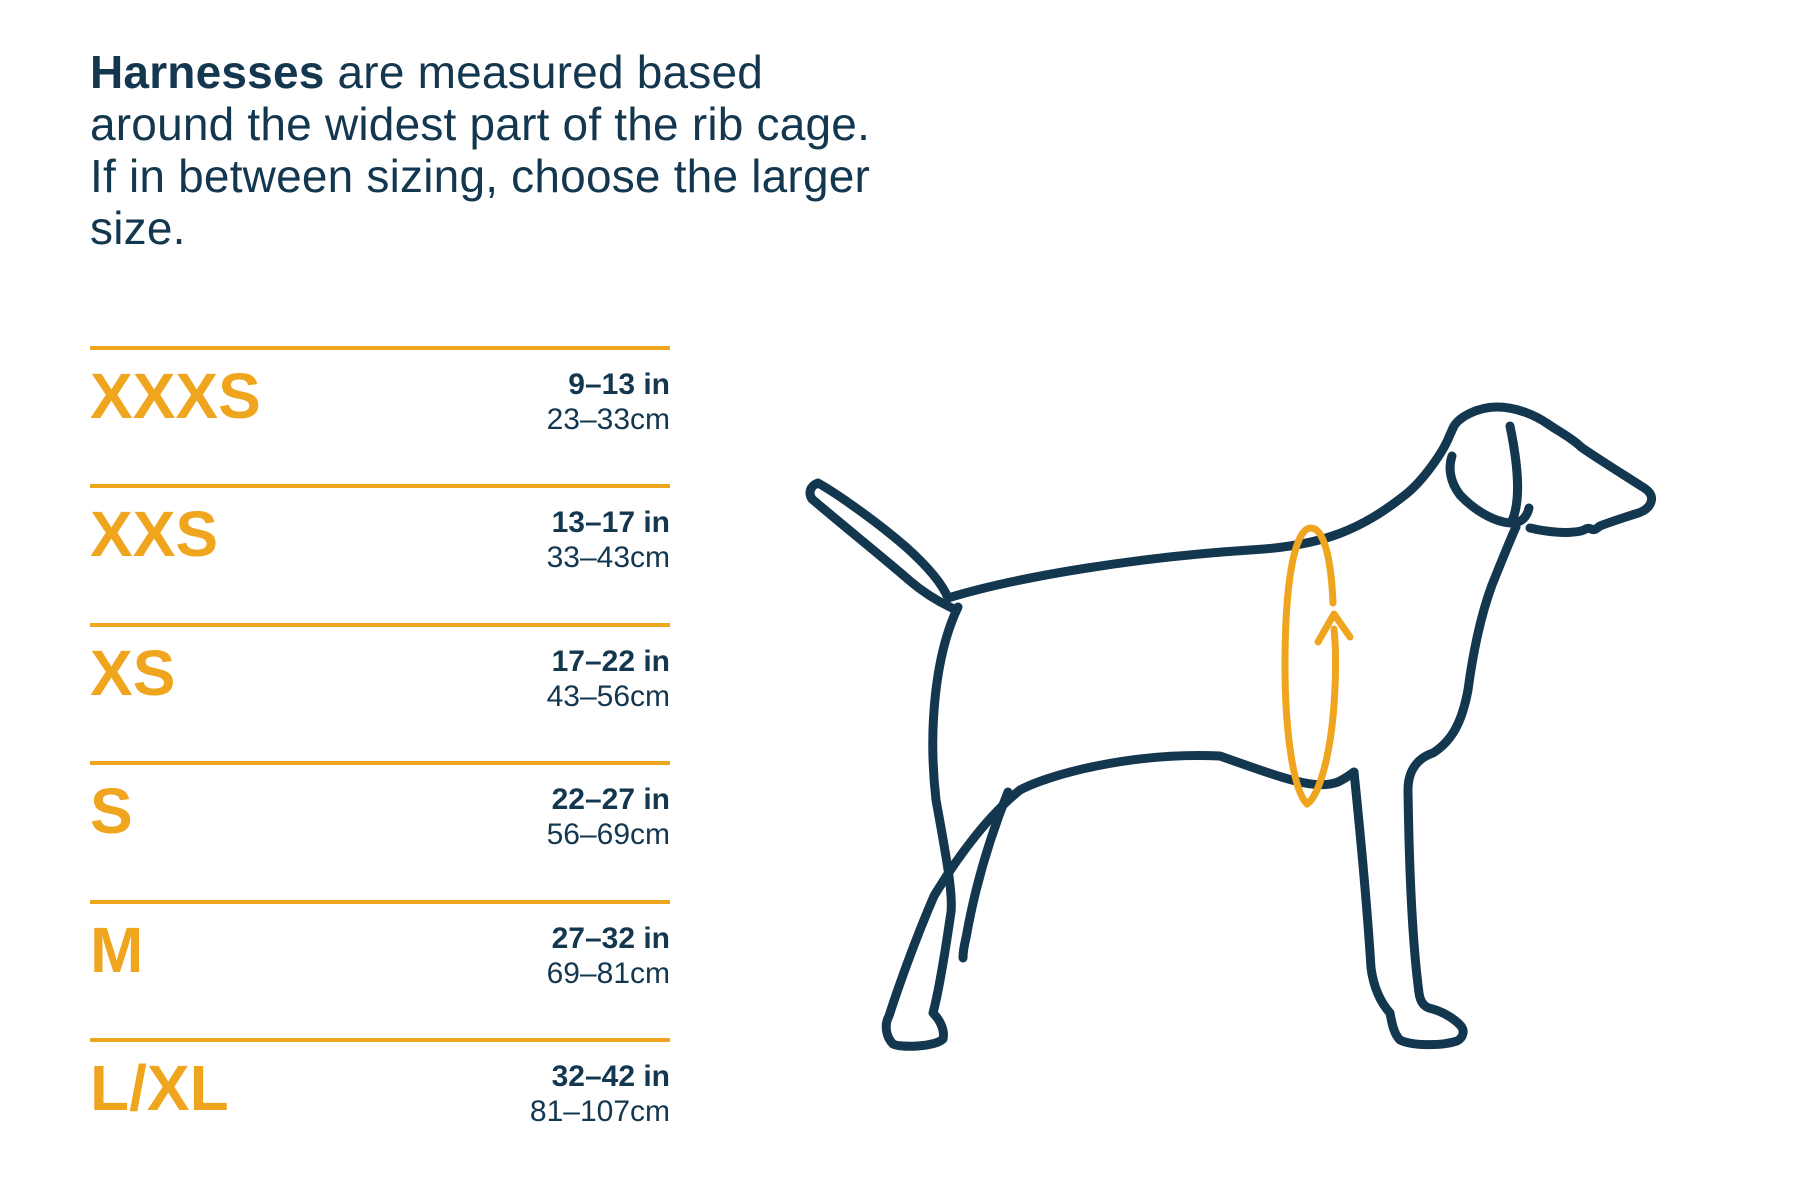  I want to click on size-values: 13–17 in 33–43cm, so click(608, 540).